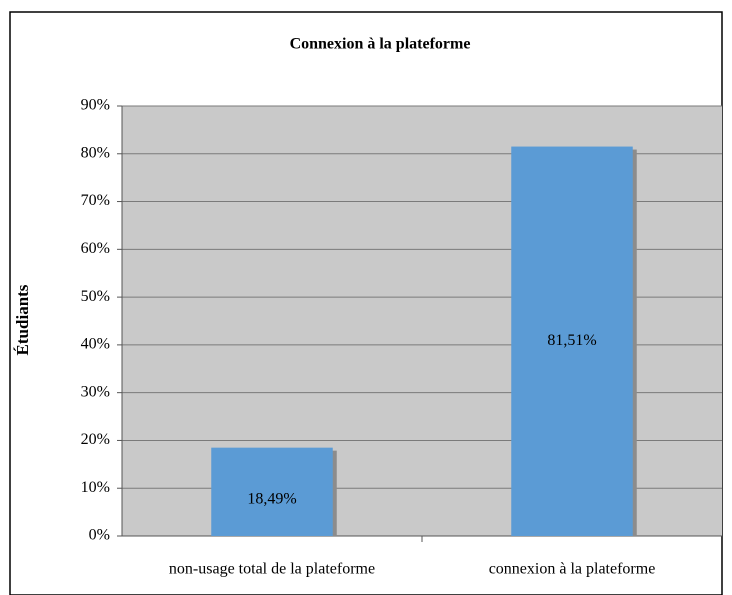 The height and width of the screenshot is (595, 732). Describe the element at coordinates (95, 248) in the screenshot. I see `y-tick-label: 60%` at that location.